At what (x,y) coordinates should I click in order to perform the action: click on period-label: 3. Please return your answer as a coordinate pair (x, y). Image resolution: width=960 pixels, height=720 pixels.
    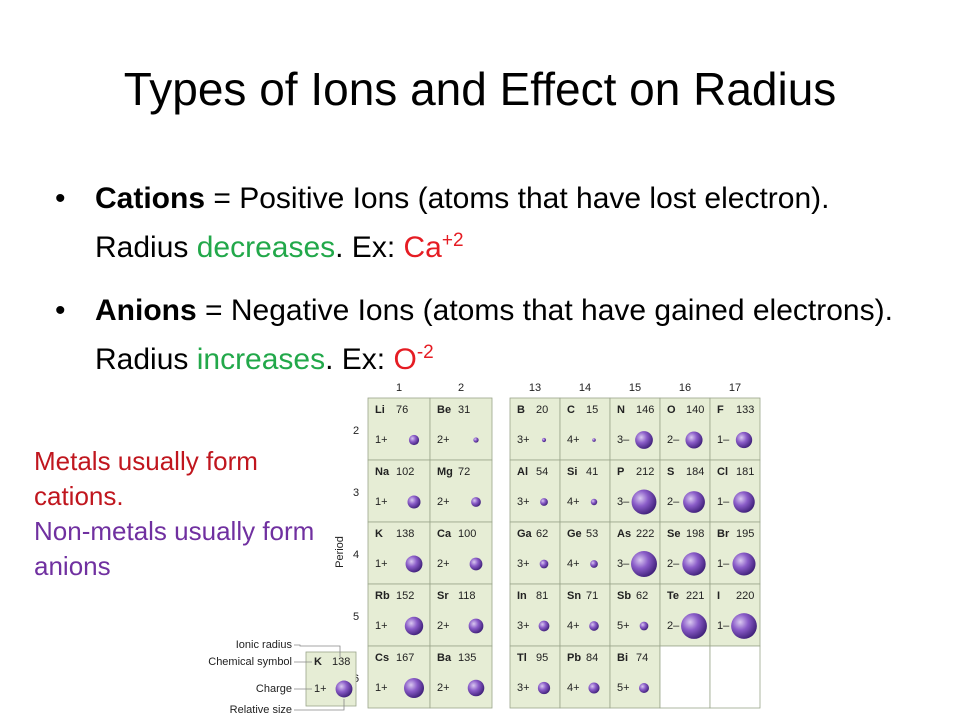
    Looking at the image, I should click on (356, 493).